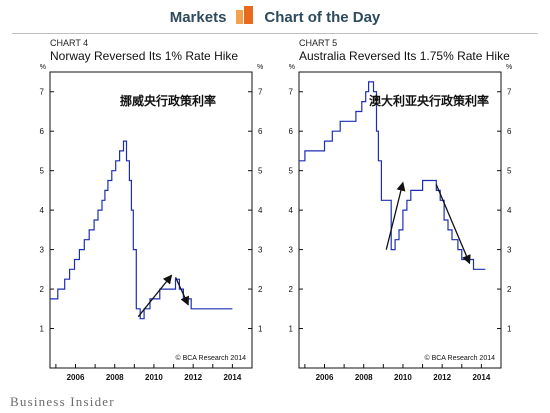 The image size is (550, 413). I want to click on chart-title: Australia Reversed Its 1.75% Rate Hike, so click(404, 56).